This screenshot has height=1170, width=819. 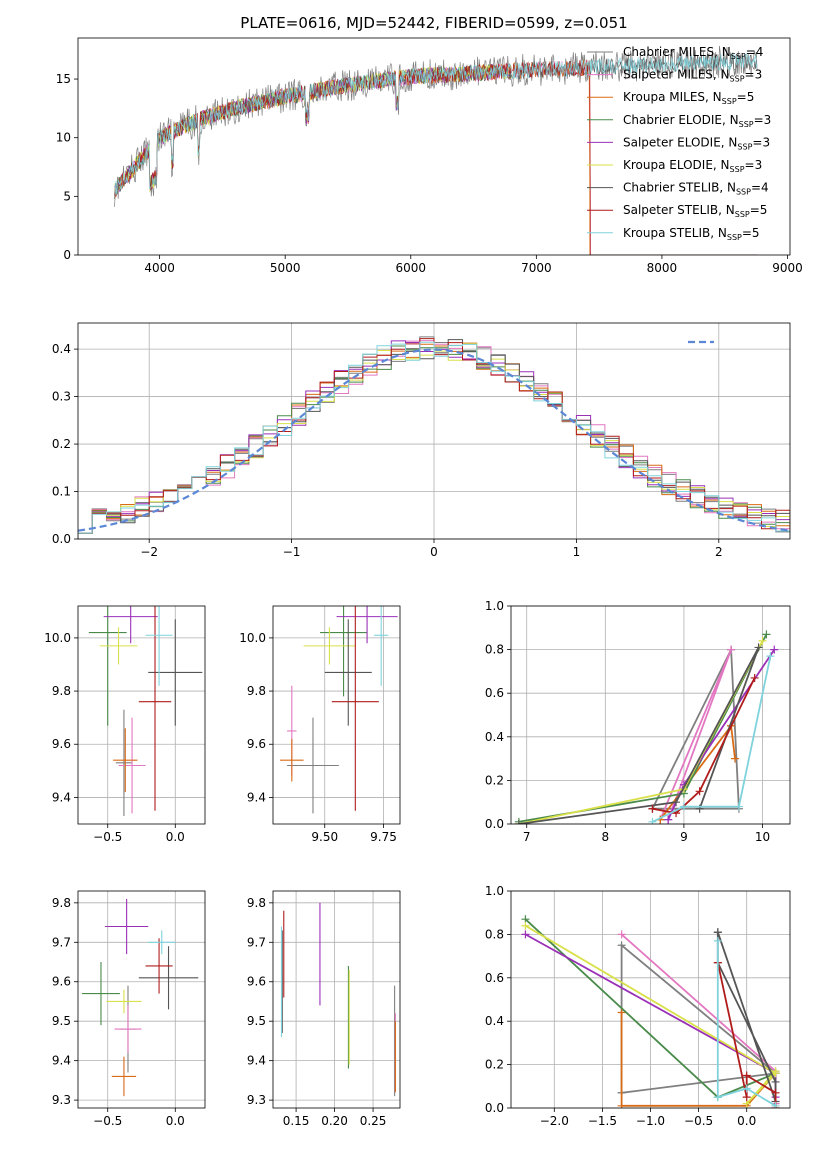 I want to click on panel-mass_vs_Z: −0.5 0.0 9.3 9.4 9.5 9.6 9.7 9.8, so click(x=129, y=1009).